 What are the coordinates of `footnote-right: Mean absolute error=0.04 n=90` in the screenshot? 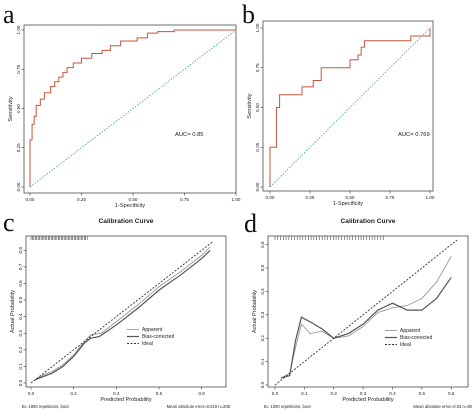 It's located at (442, 406).